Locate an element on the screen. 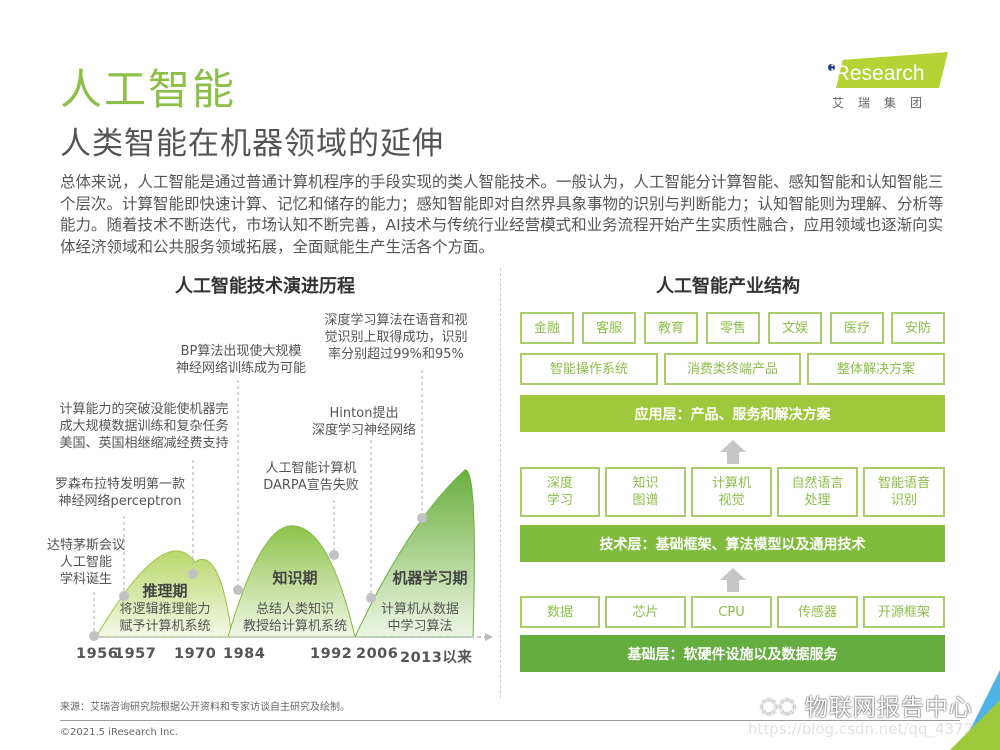 Image resolution: width=1000 pixels, height=750 pixels. domain-education: 教育 is located at coordinates (671, 328).